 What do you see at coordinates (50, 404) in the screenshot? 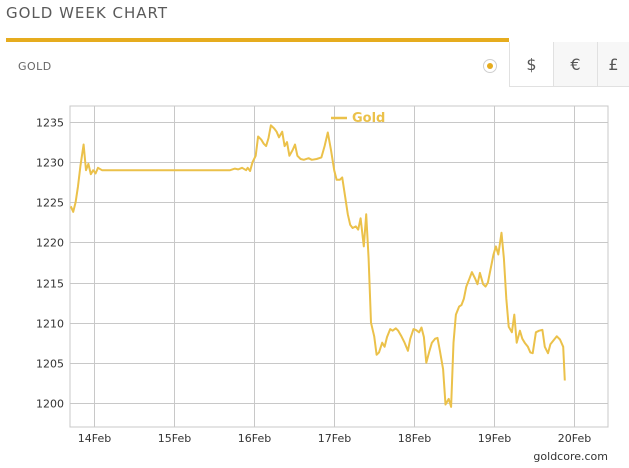
I see `y-tick-label: 1200` at bounding box center [50, 404].